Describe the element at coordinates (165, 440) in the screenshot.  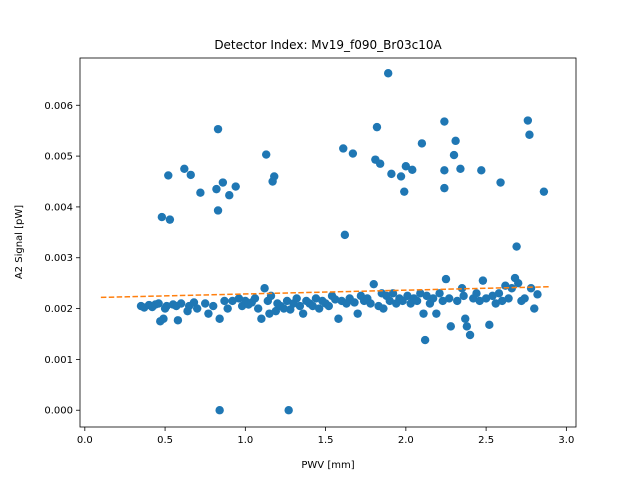
I see `x-tick-label: 0.5` at that location.